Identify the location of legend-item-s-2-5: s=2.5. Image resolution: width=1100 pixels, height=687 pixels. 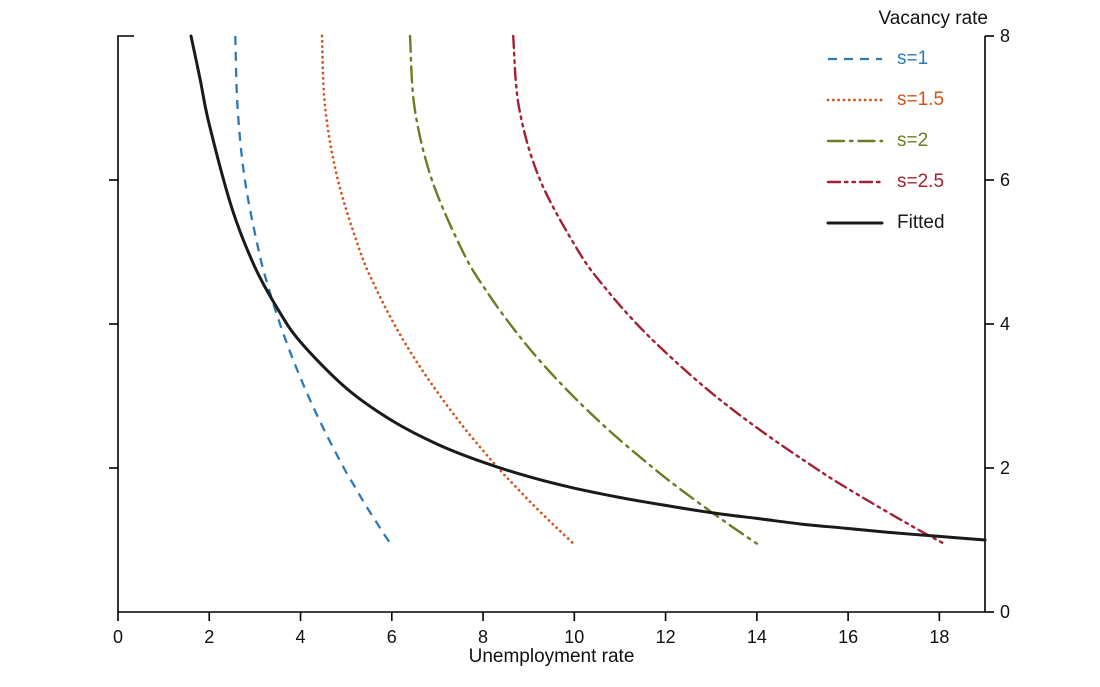
(885, 181).